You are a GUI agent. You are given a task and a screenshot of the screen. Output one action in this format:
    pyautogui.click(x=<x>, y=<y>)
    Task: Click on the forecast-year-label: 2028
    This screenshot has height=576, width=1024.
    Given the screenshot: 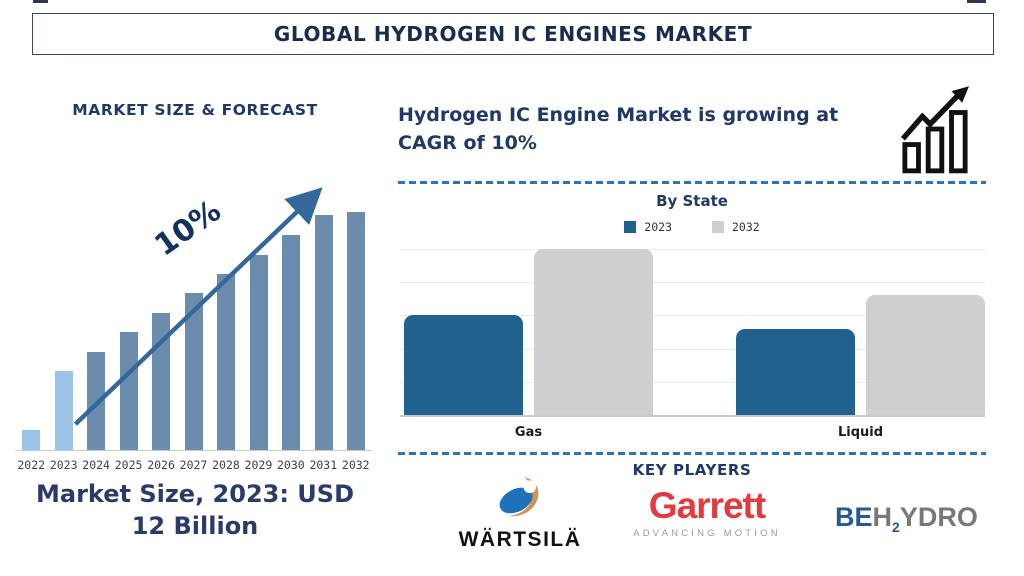 What is the action you would take?
    pyautogui.click(x=226, y=465)
    